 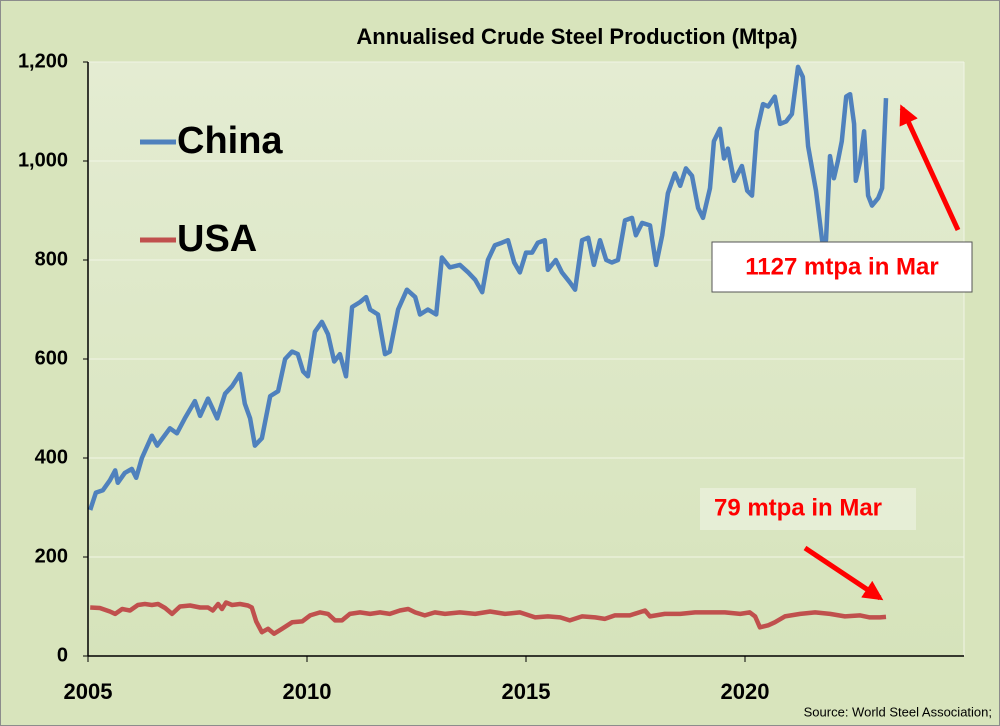 I want to click on x-tick-label: 2005, so click(x=88, y=691).